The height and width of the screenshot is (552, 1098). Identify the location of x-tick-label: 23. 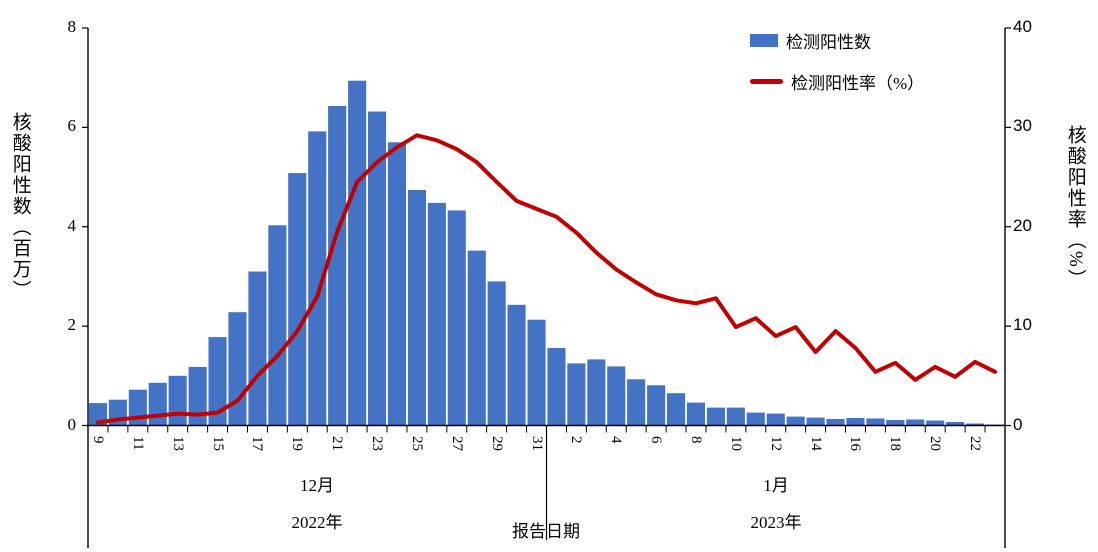
(377, 443).